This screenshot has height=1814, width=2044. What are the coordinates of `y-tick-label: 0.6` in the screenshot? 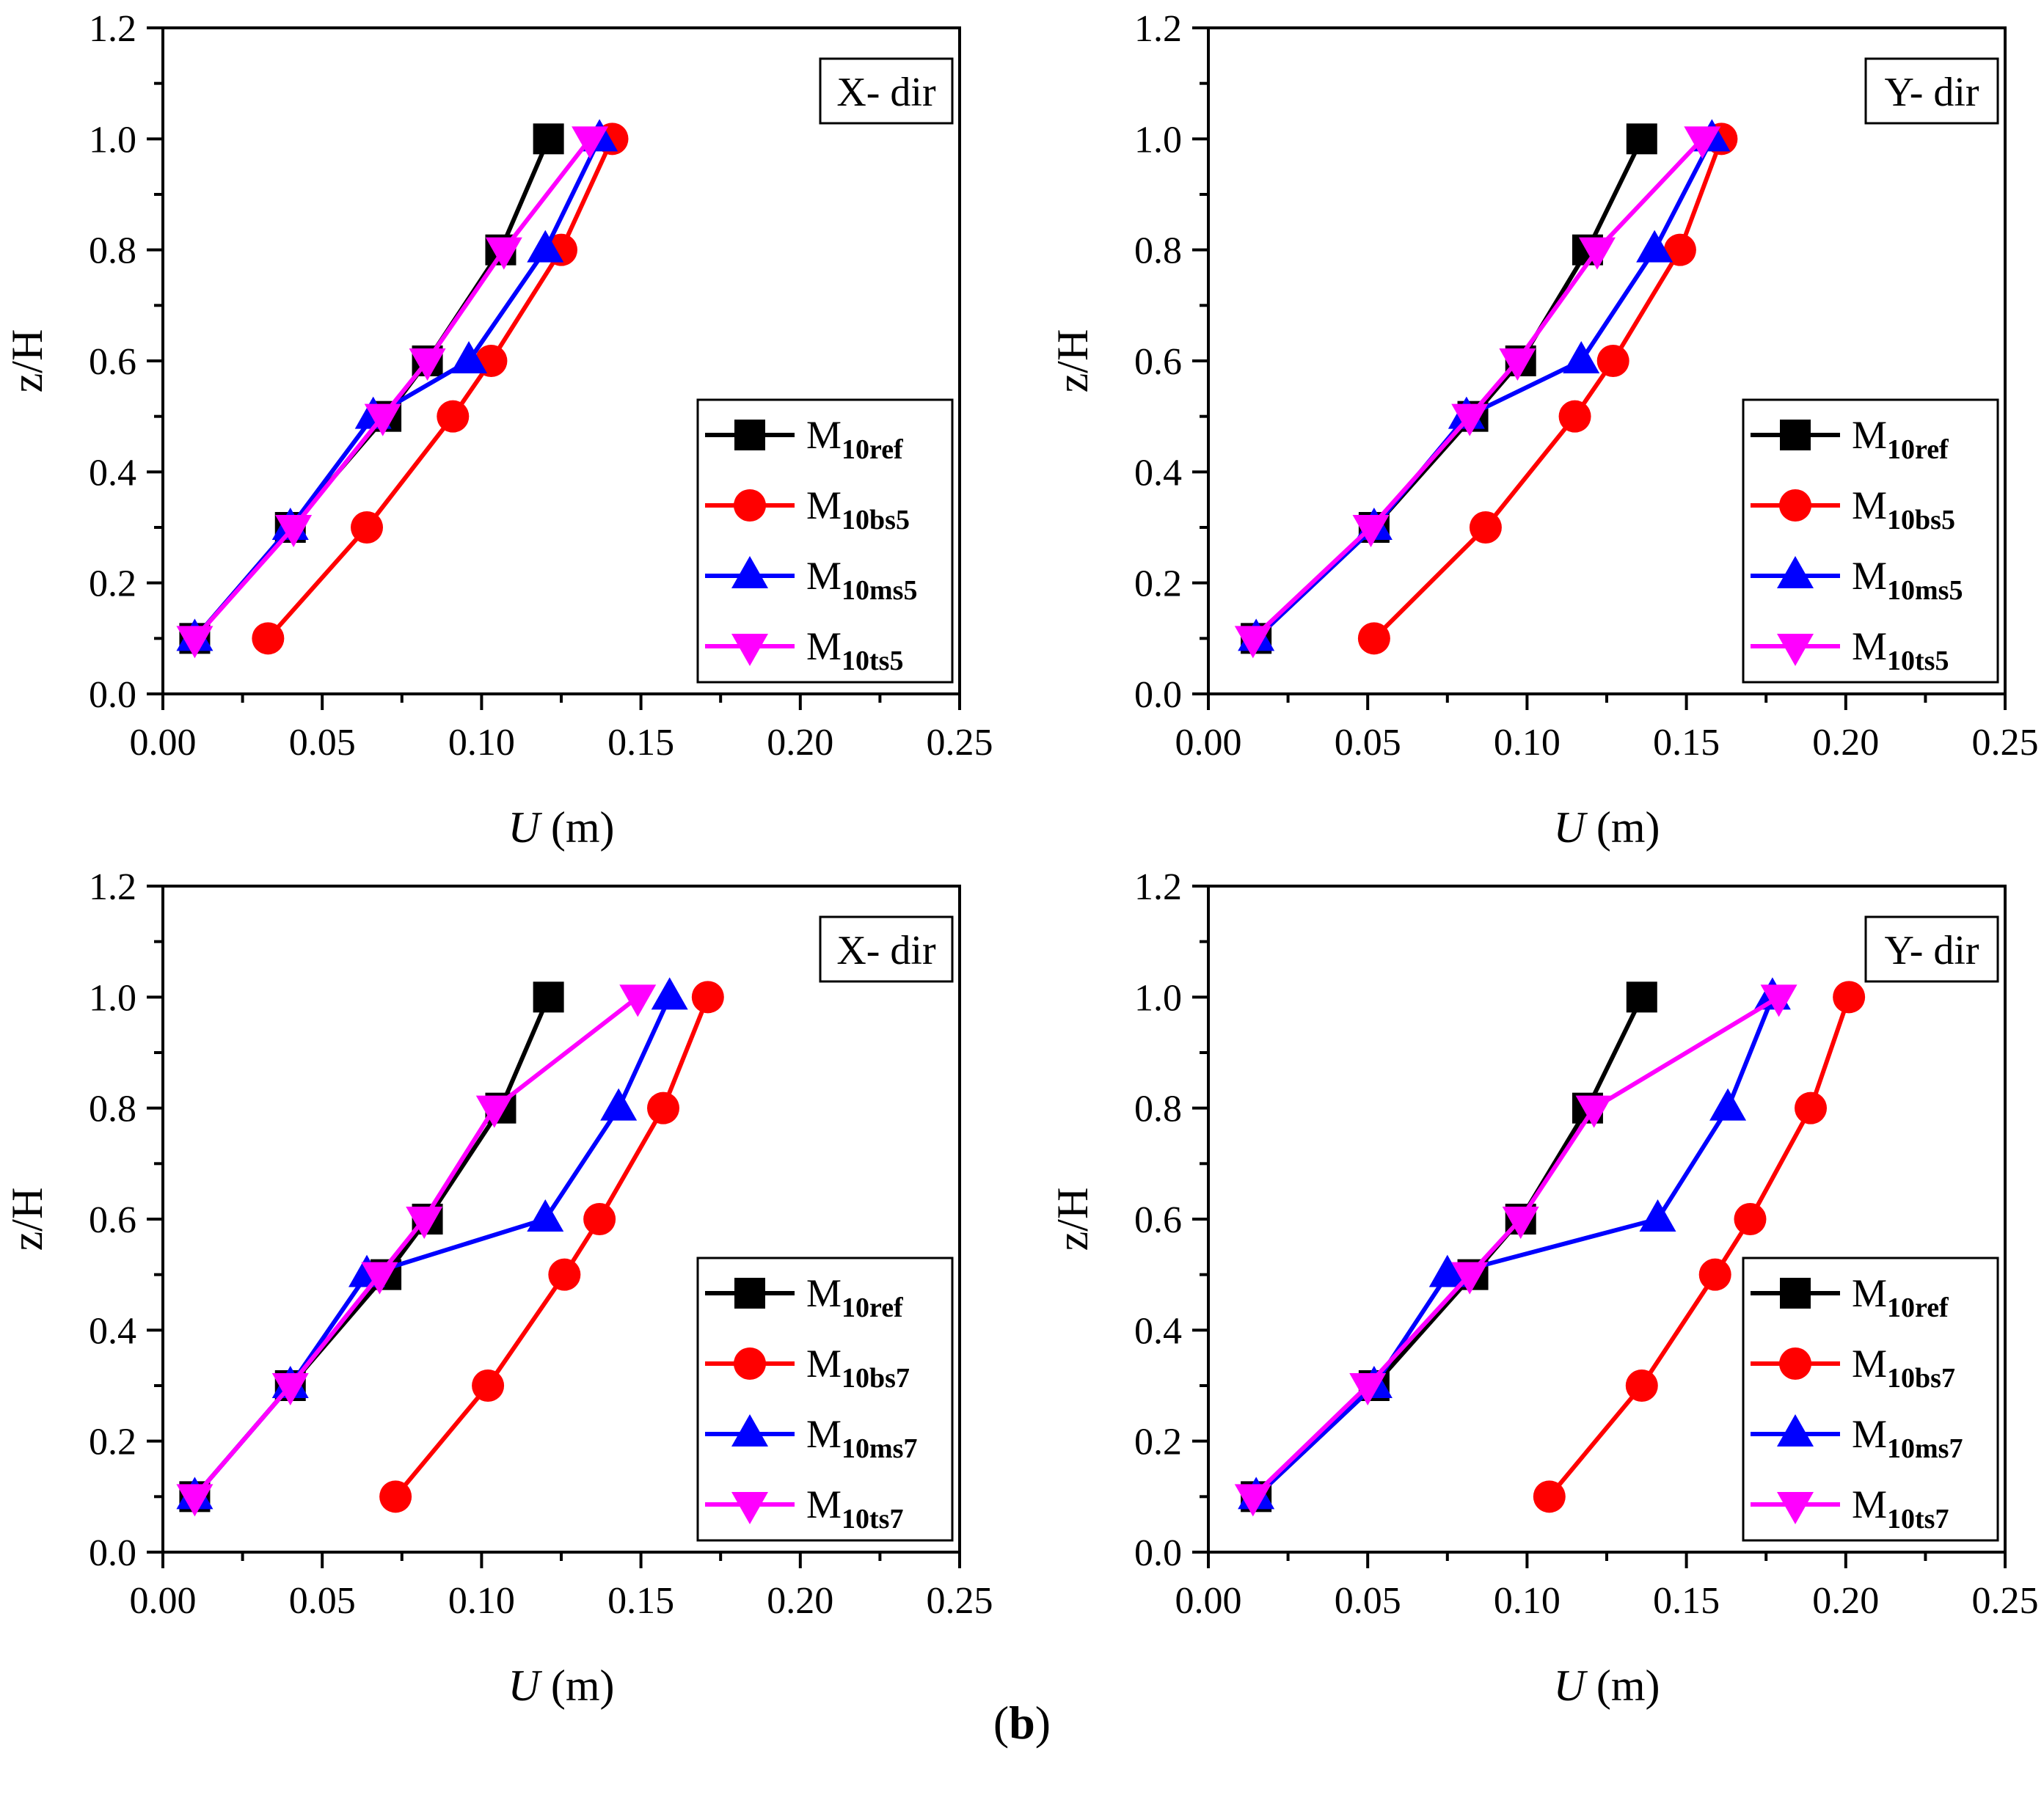 It's located at (112, 362).